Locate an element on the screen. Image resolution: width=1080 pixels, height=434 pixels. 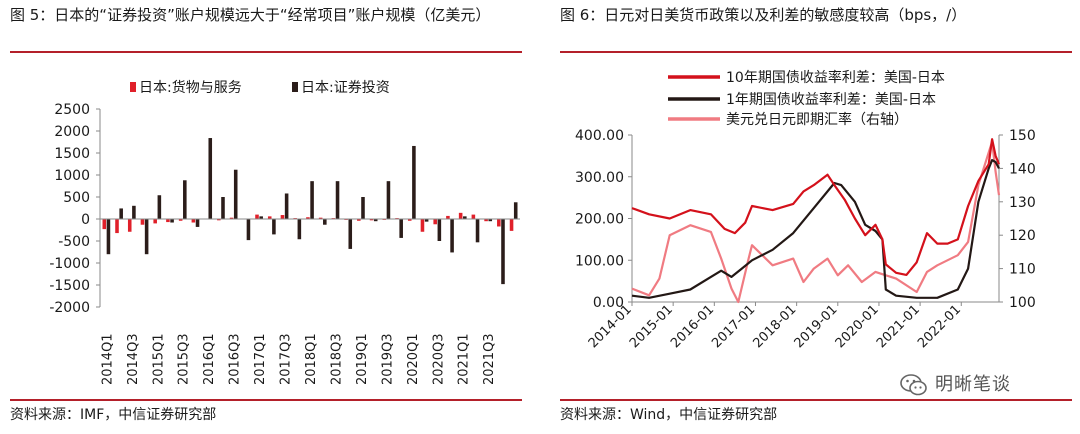
figure-6-source: 资料来源：Wind，中信证券研究部 is located at coordinates (669, 415).